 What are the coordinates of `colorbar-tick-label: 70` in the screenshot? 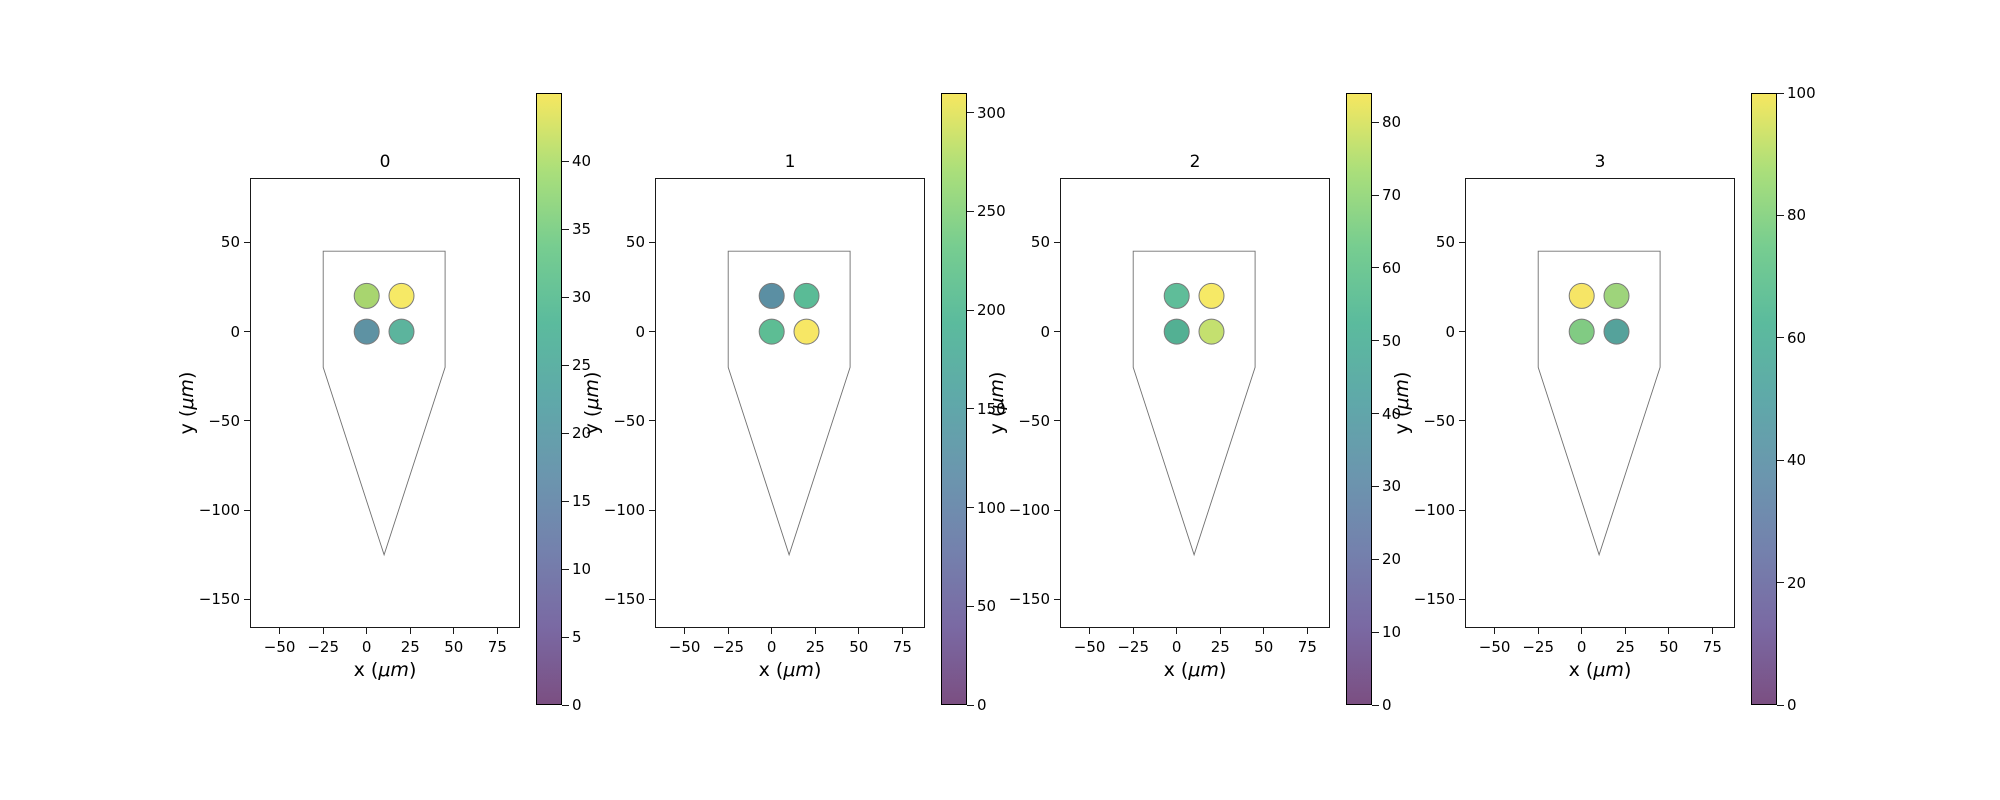 It's located at (1392, 195).